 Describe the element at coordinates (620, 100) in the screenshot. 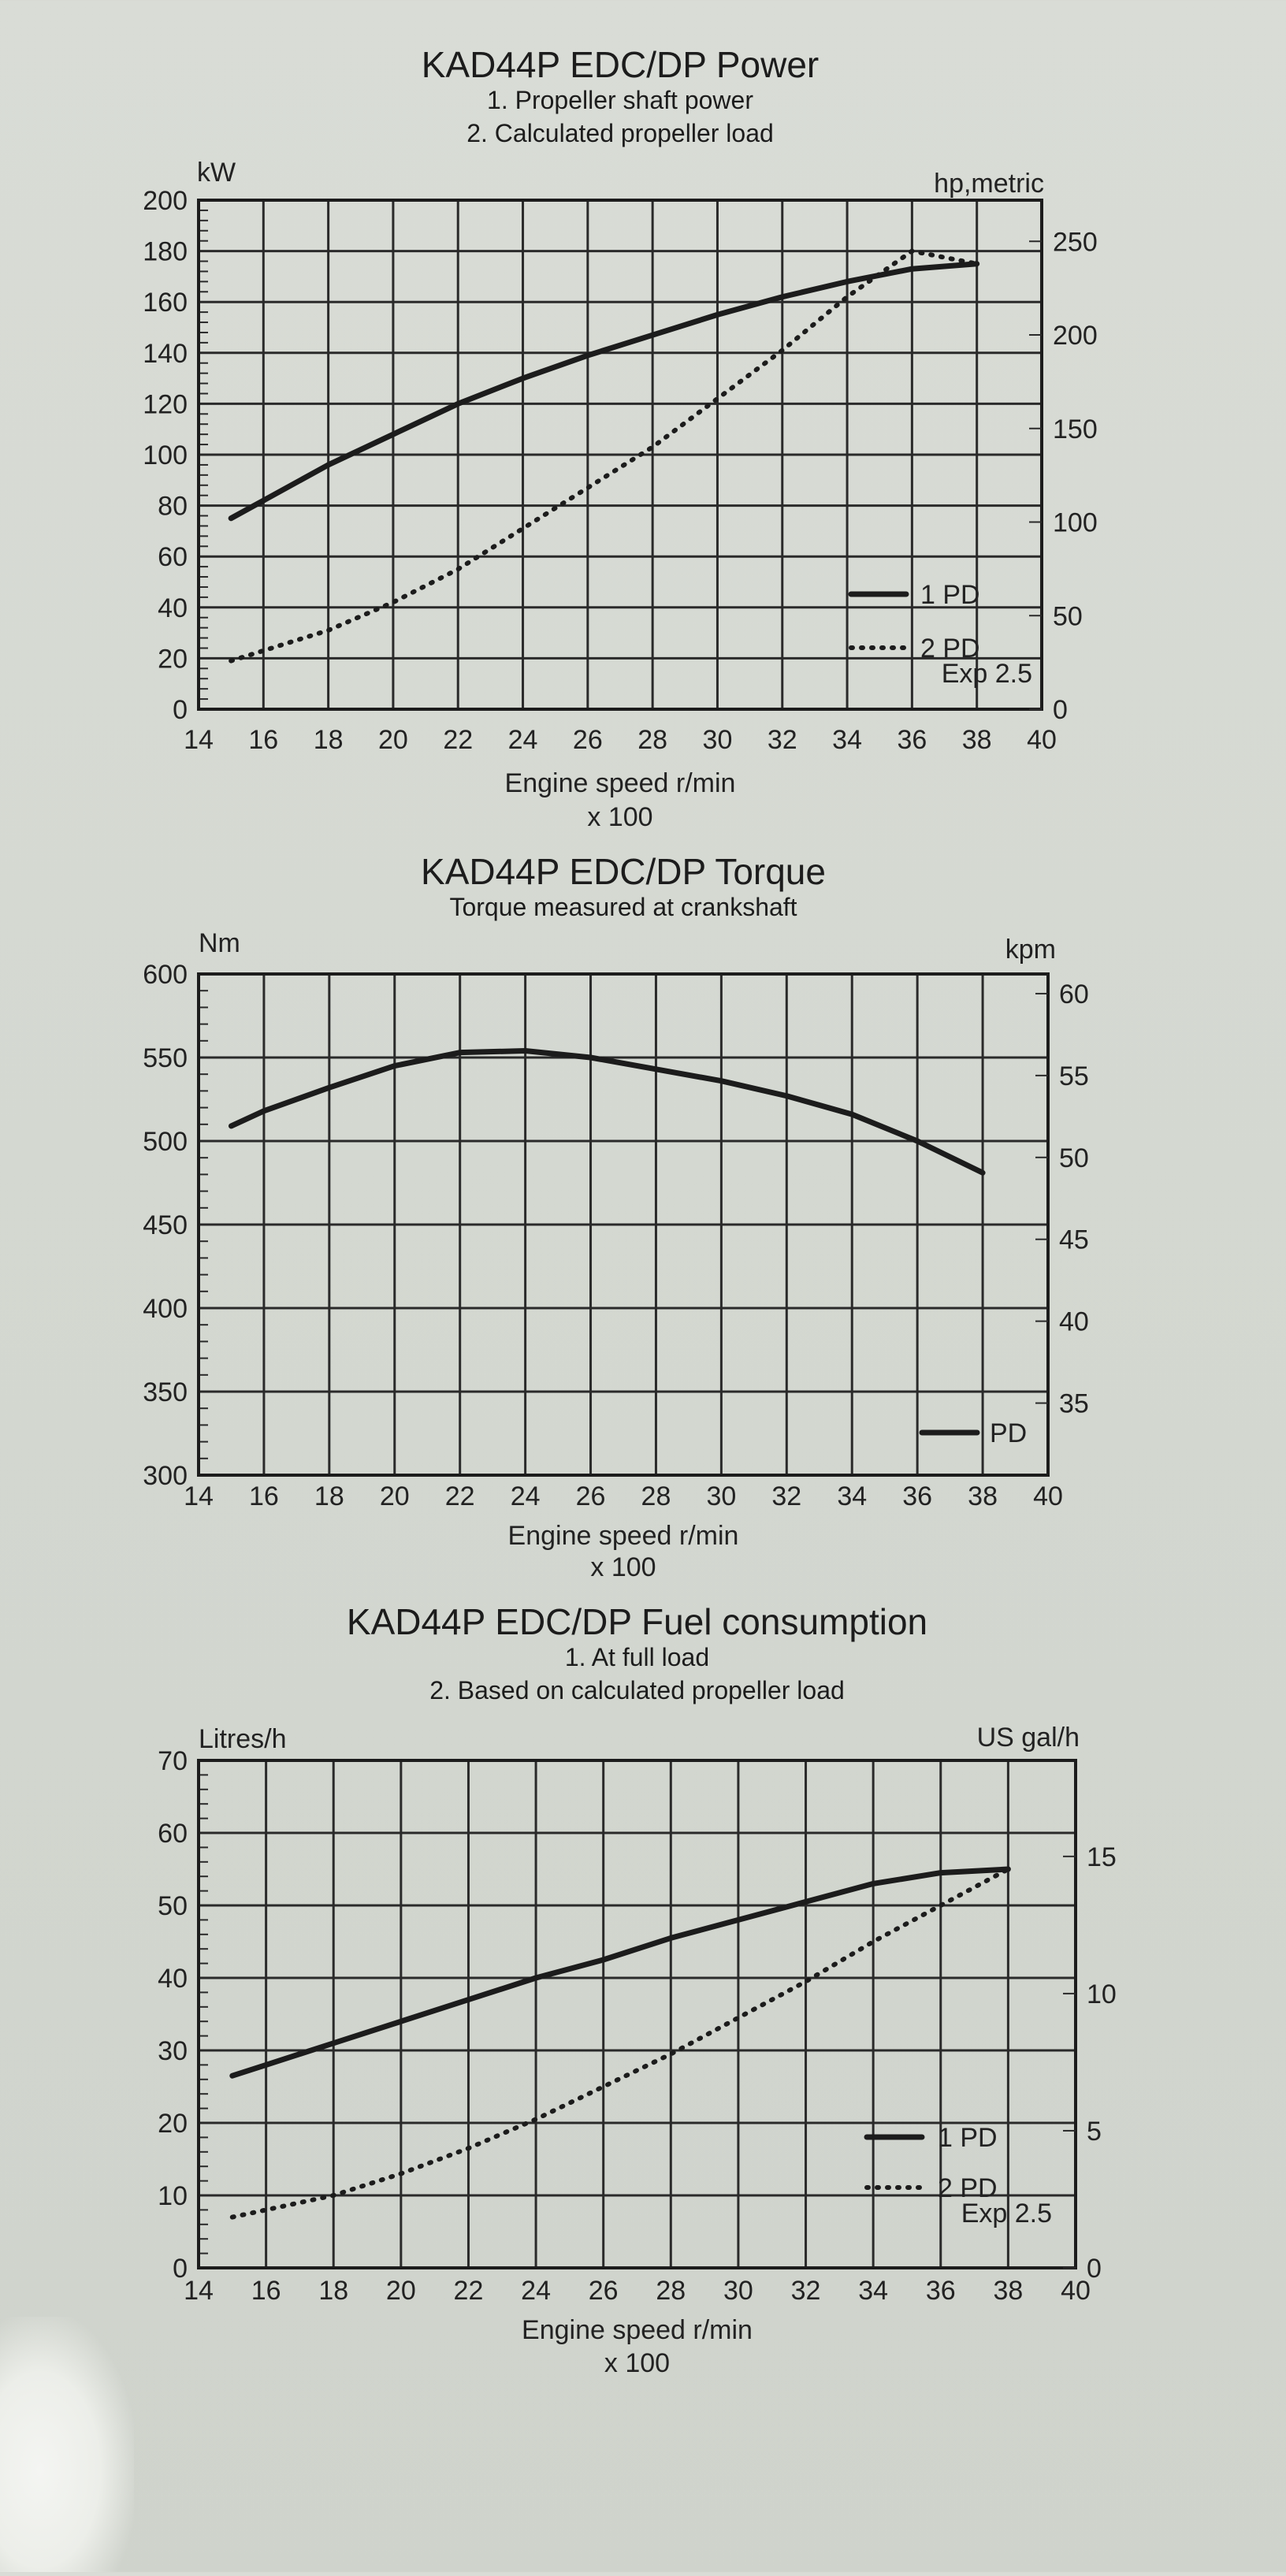

I see `chart-subtitle: 1. Propeller shaft power` at that location.